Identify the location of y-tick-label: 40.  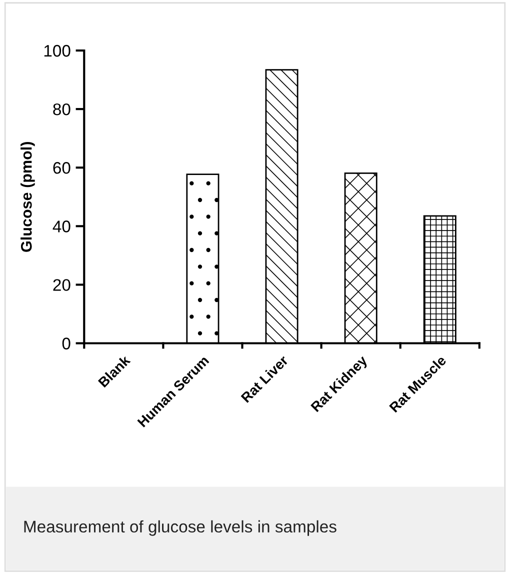
(61, 226).